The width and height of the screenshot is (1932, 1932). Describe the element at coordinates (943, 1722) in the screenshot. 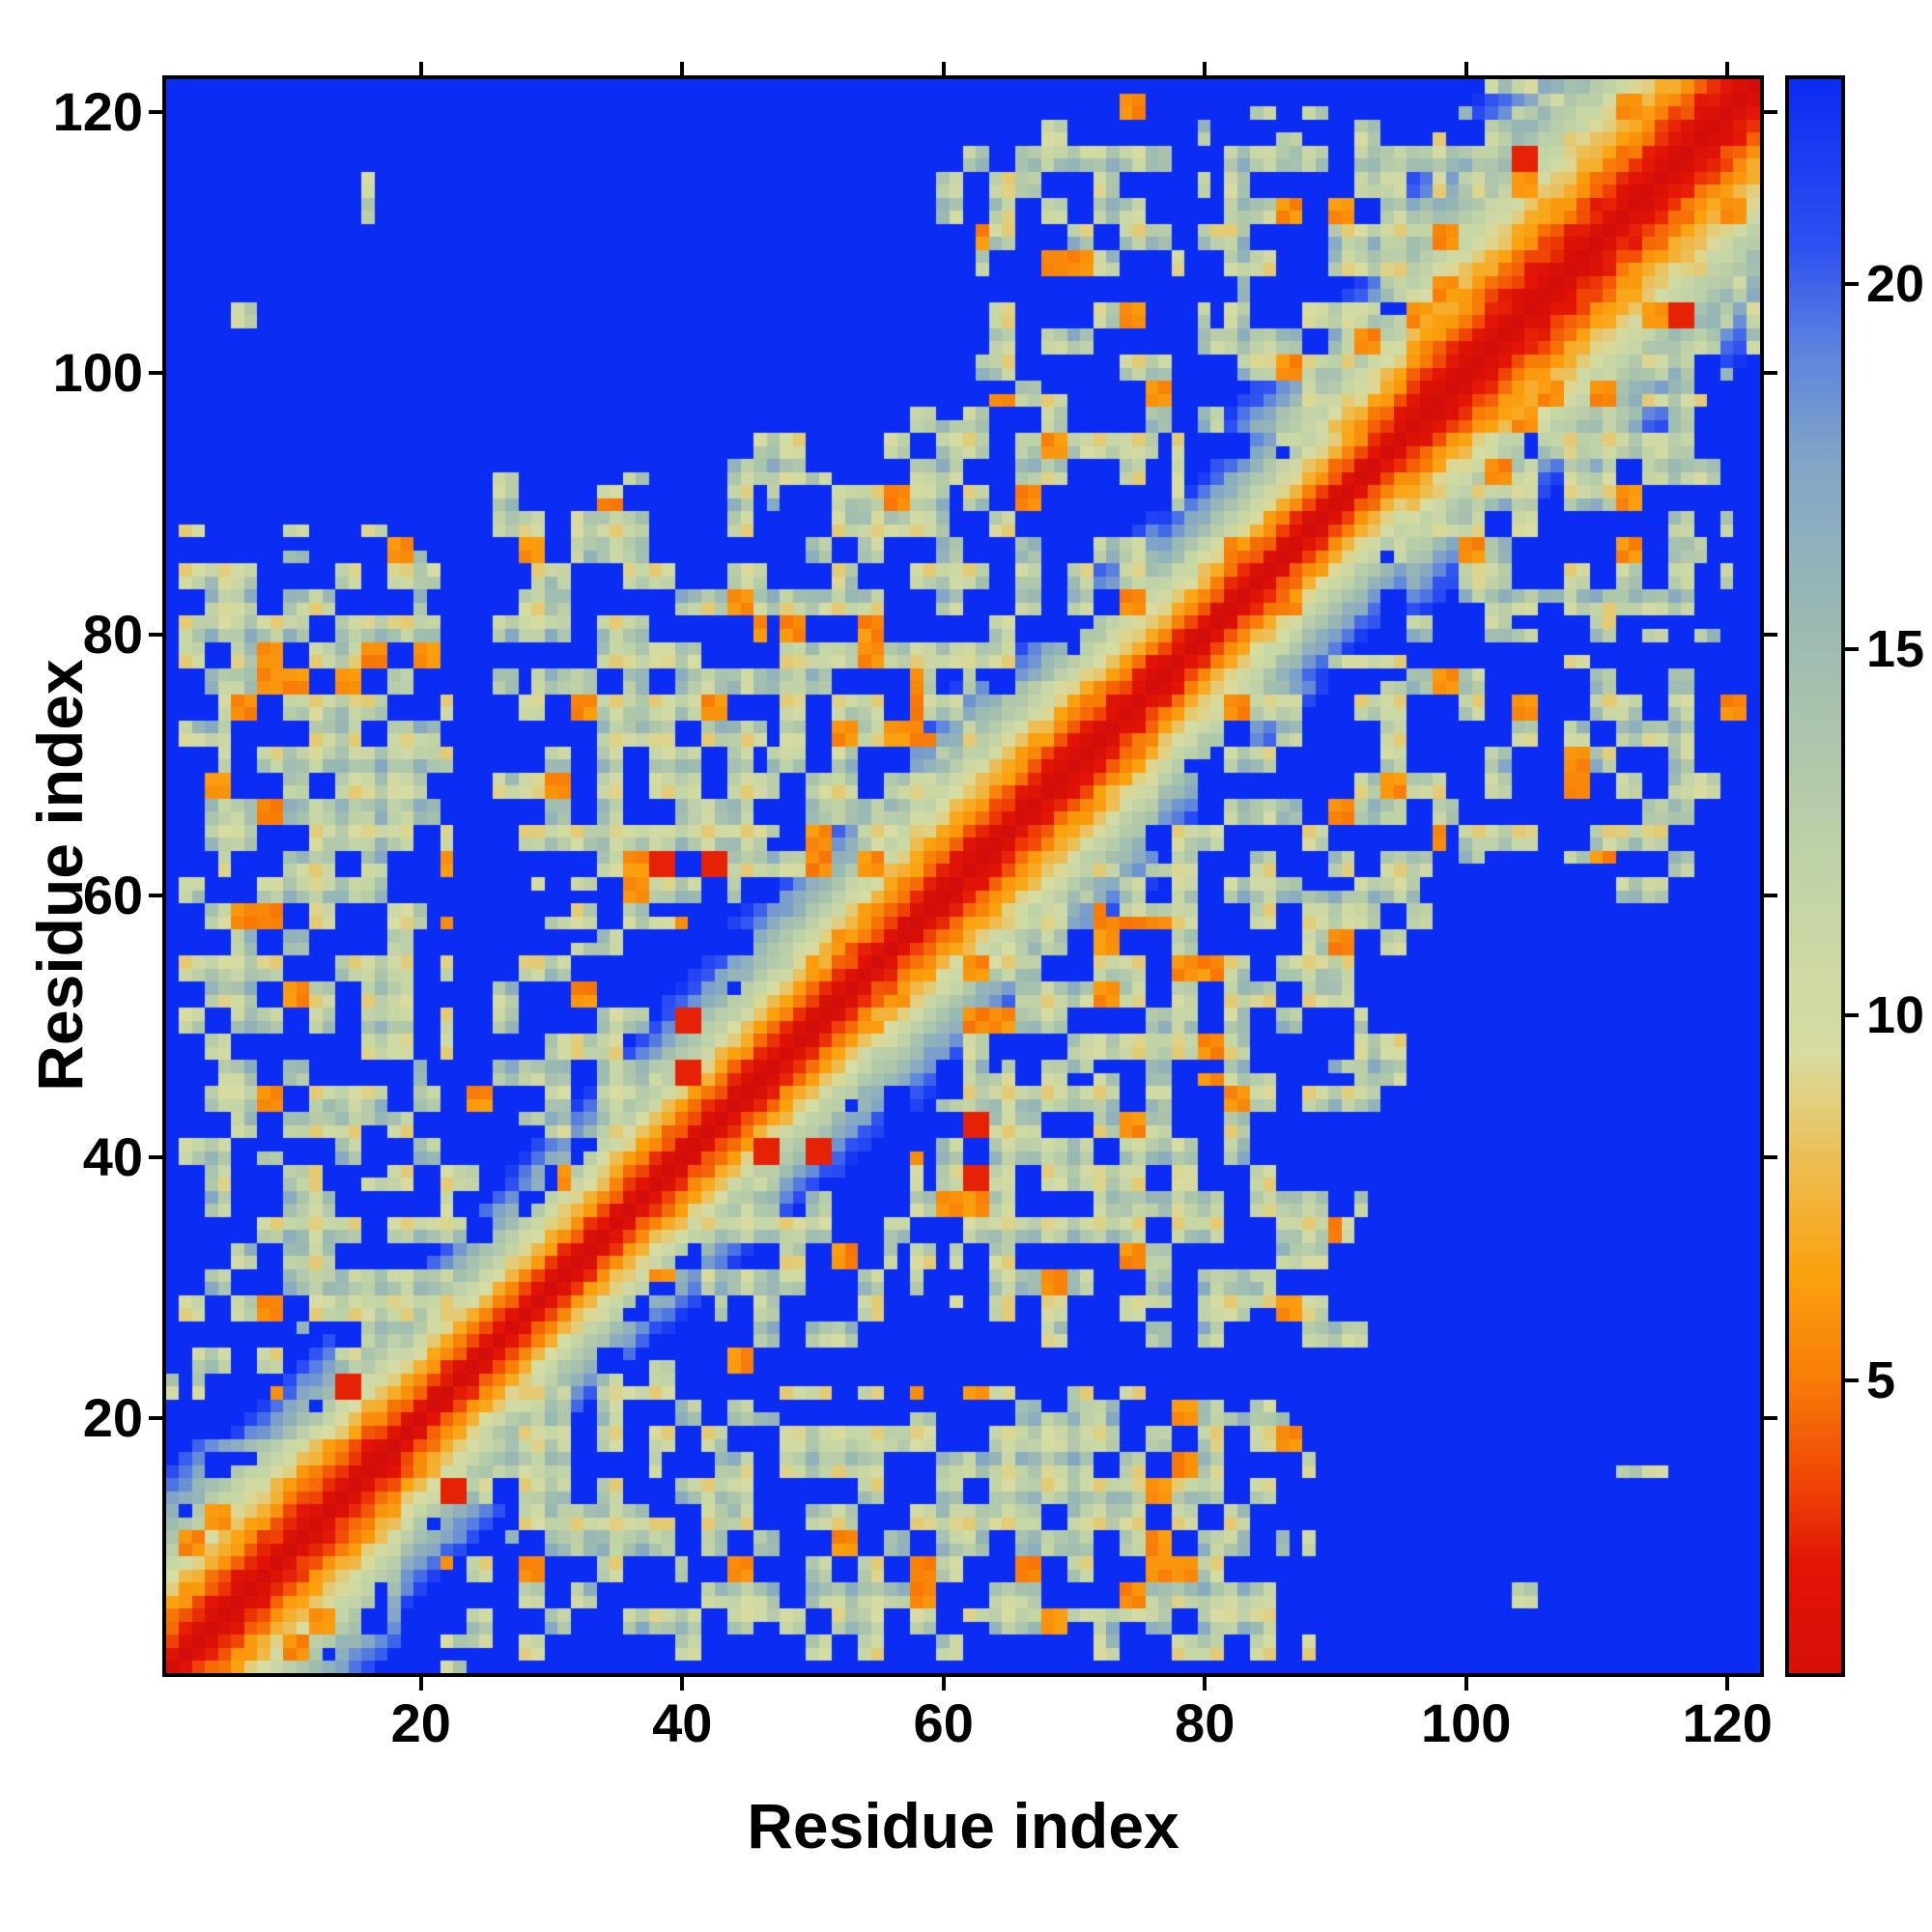

I see `x-tick-label: 60` at that location.